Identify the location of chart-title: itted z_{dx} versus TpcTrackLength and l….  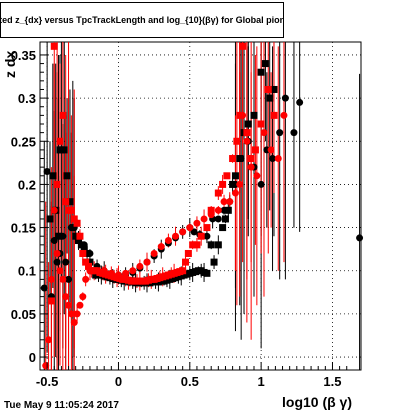
(142, 20).